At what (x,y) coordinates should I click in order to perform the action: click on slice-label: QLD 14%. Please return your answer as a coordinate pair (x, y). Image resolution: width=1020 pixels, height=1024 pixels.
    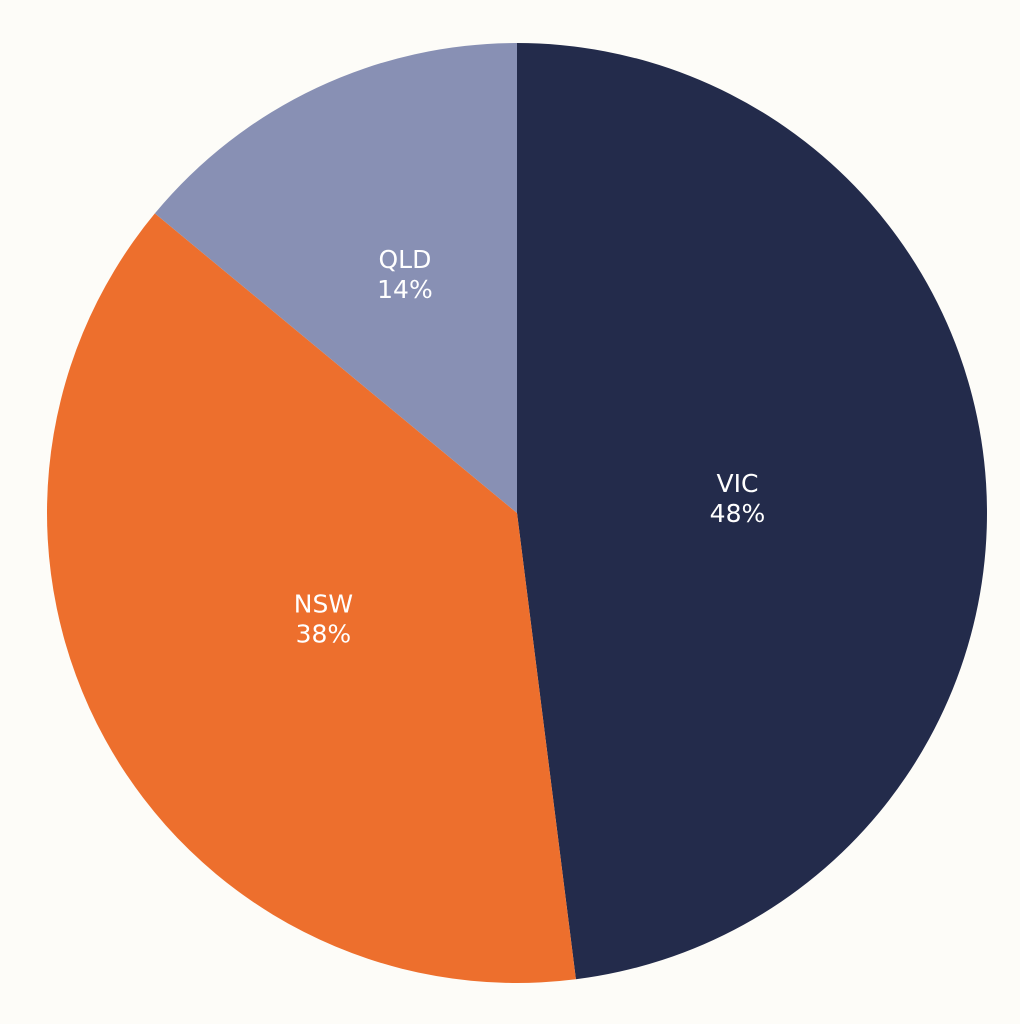
    Looking at the image, I should click on (405, 274).